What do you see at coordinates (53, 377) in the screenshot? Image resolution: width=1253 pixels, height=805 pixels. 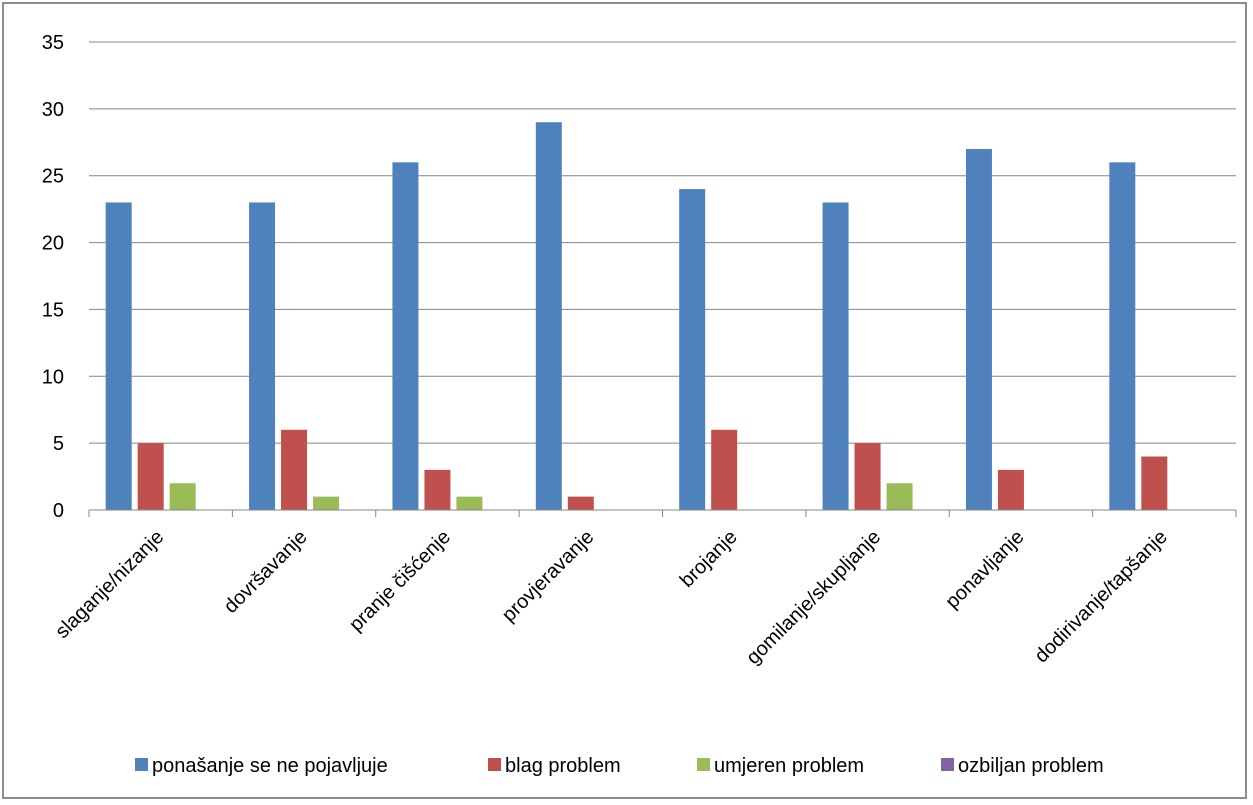 I see `y-tick-label: 10` at bounding box center [53, 377].